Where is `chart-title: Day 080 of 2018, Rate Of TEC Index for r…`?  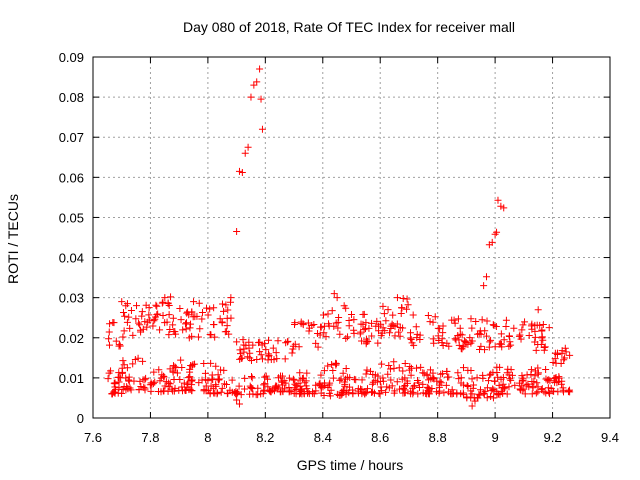 chart-title: Day 080 of 2018, Rate Of TEC Index for r… is located at coordinates (349, 27).